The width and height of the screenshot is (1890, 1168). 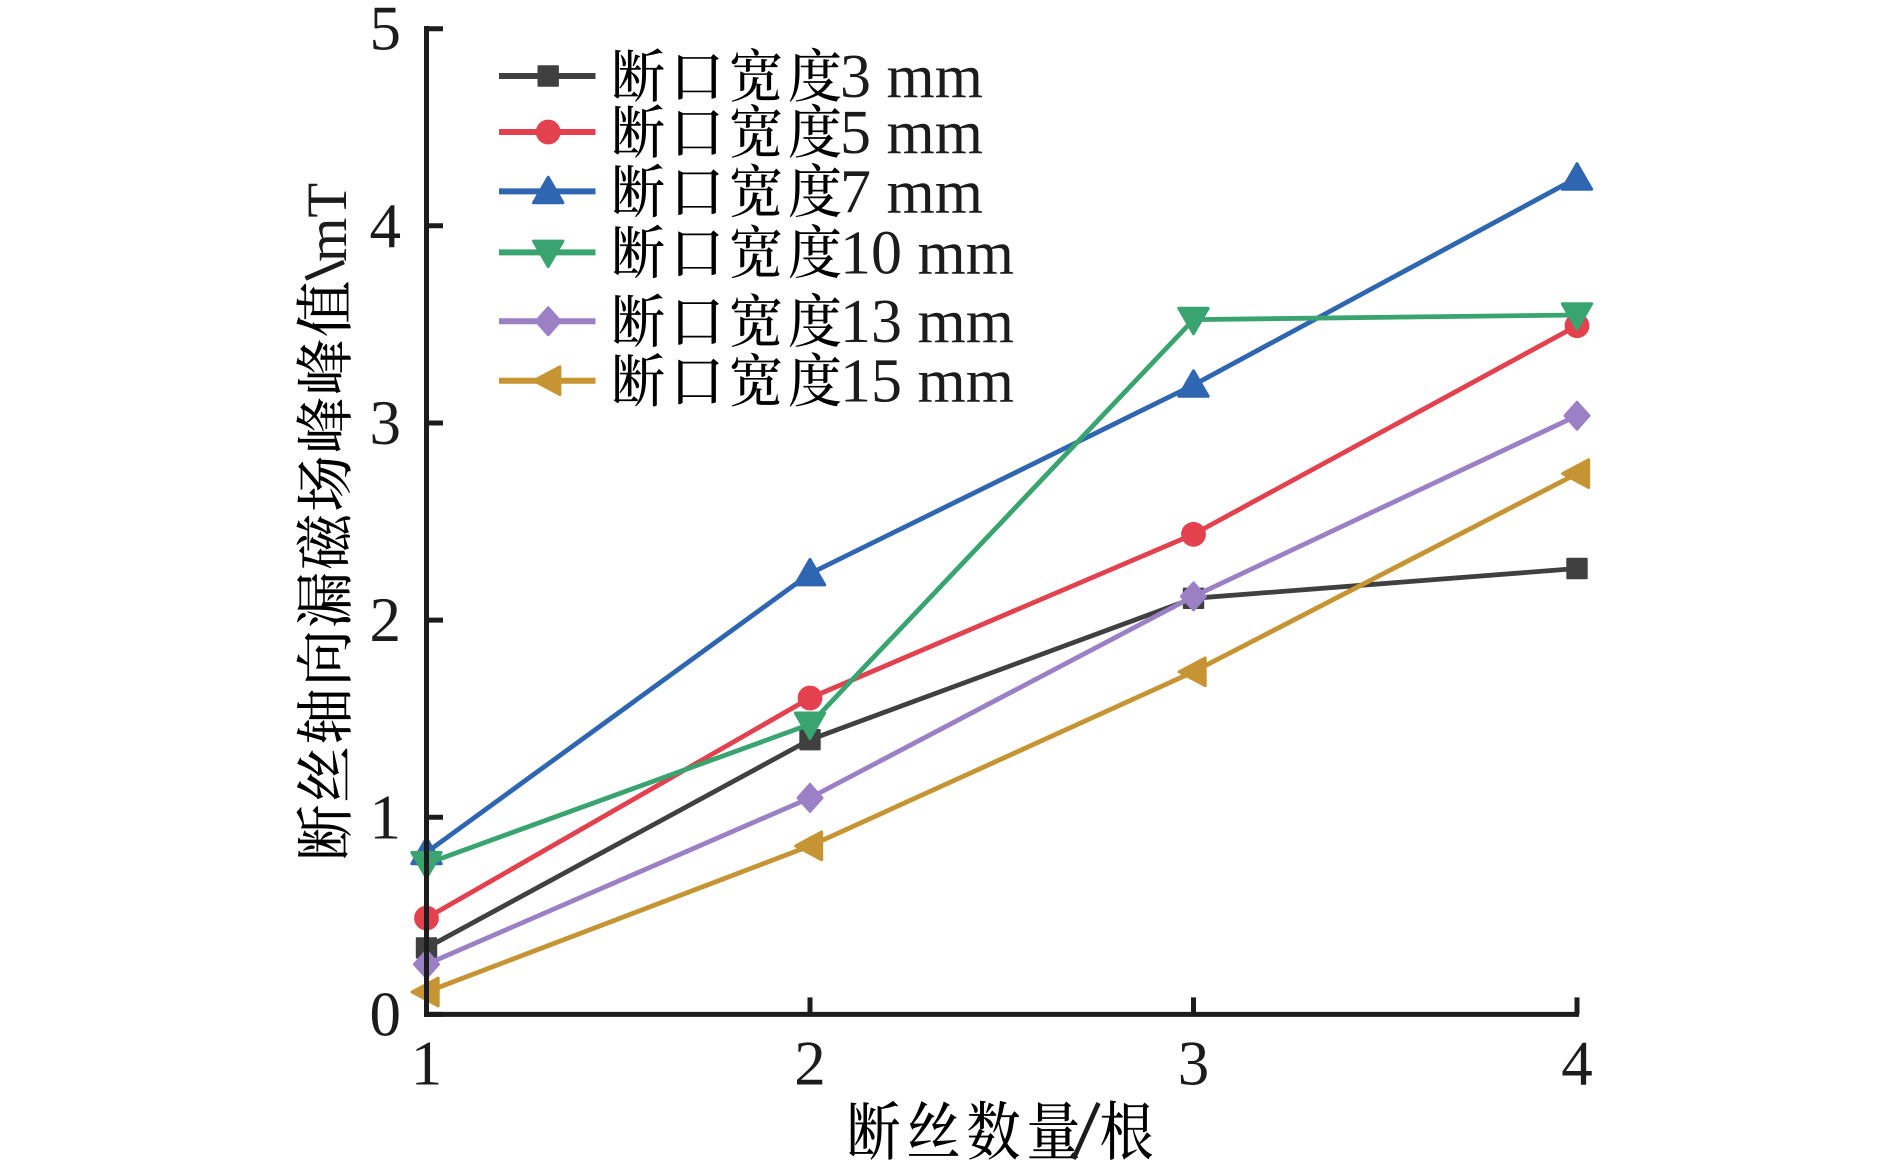 I want to click on svg-text: mT, so click(x=327, y=222).